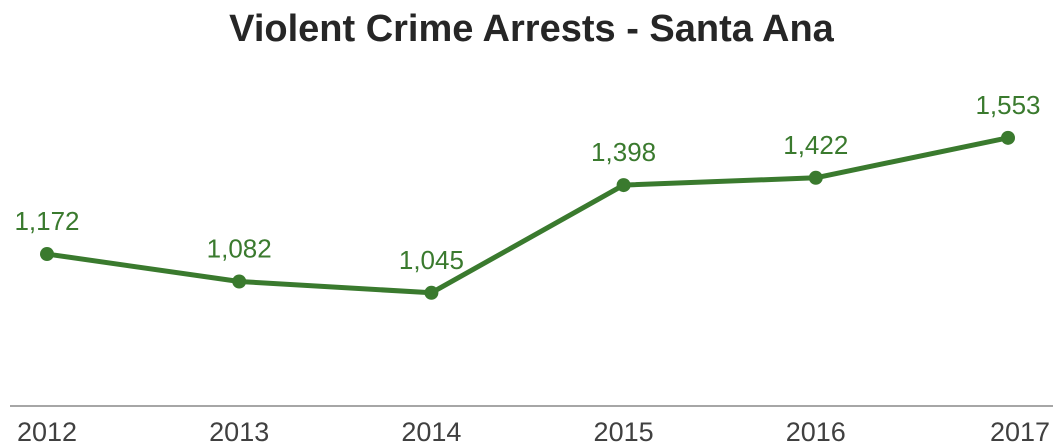 Image resolution: width=1063 pixels, height=444 pixels. What do you see at coordinates (1007, 105) in the screenshot?
I see `data-label-2017: 1,553` at bounding box center [1007, 105].